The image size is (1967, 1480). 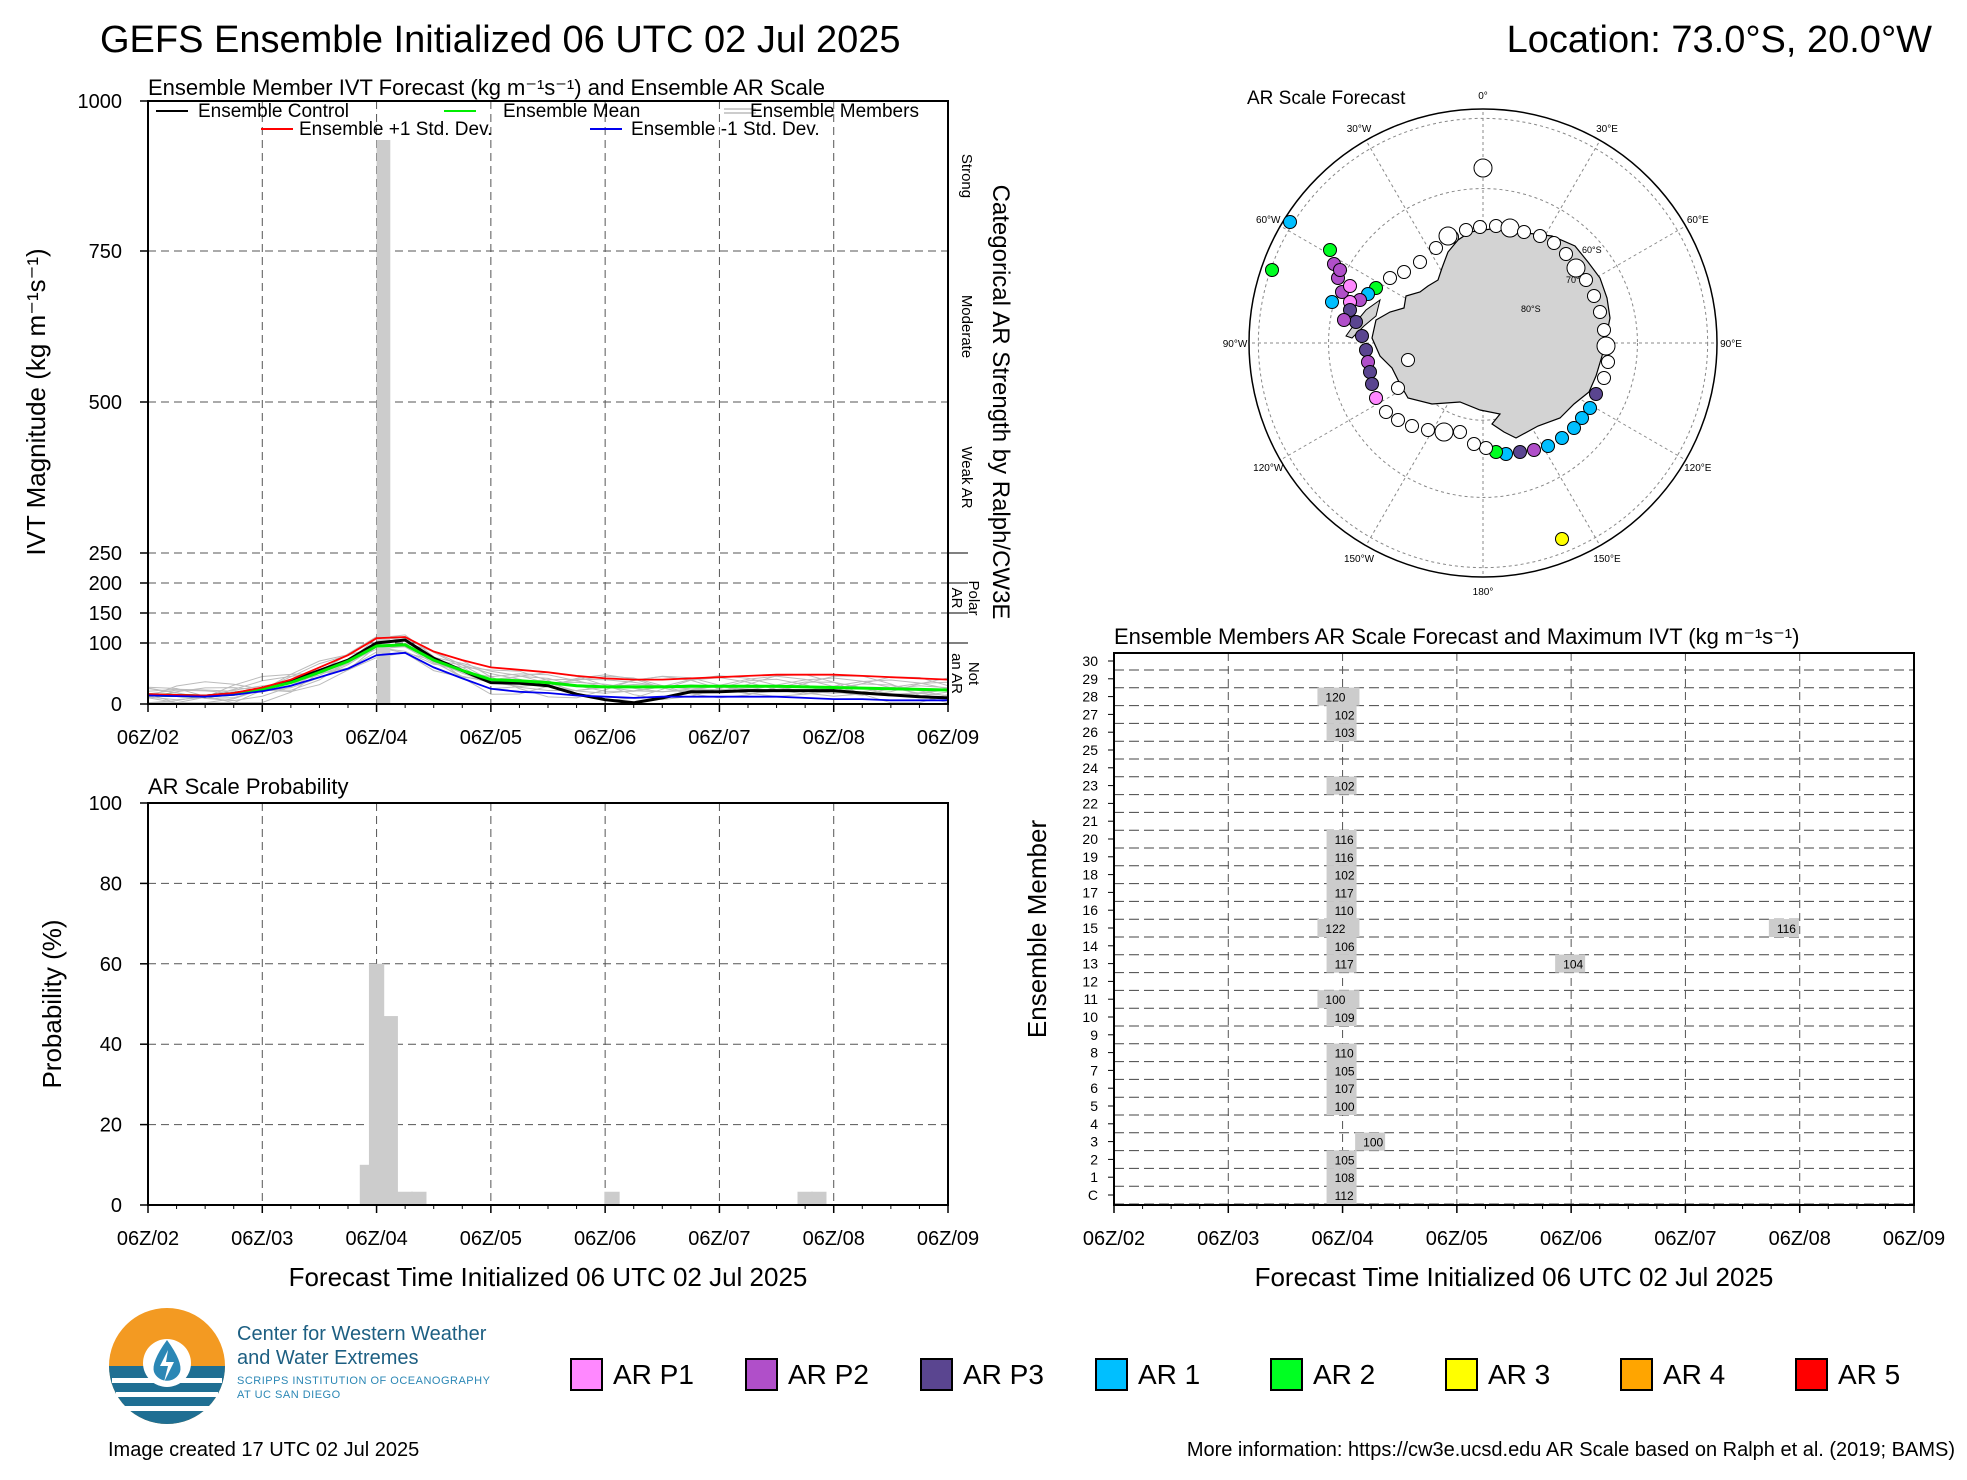 I want to click on mem-cell-label-11: 106, so click(x=1345, y=947).